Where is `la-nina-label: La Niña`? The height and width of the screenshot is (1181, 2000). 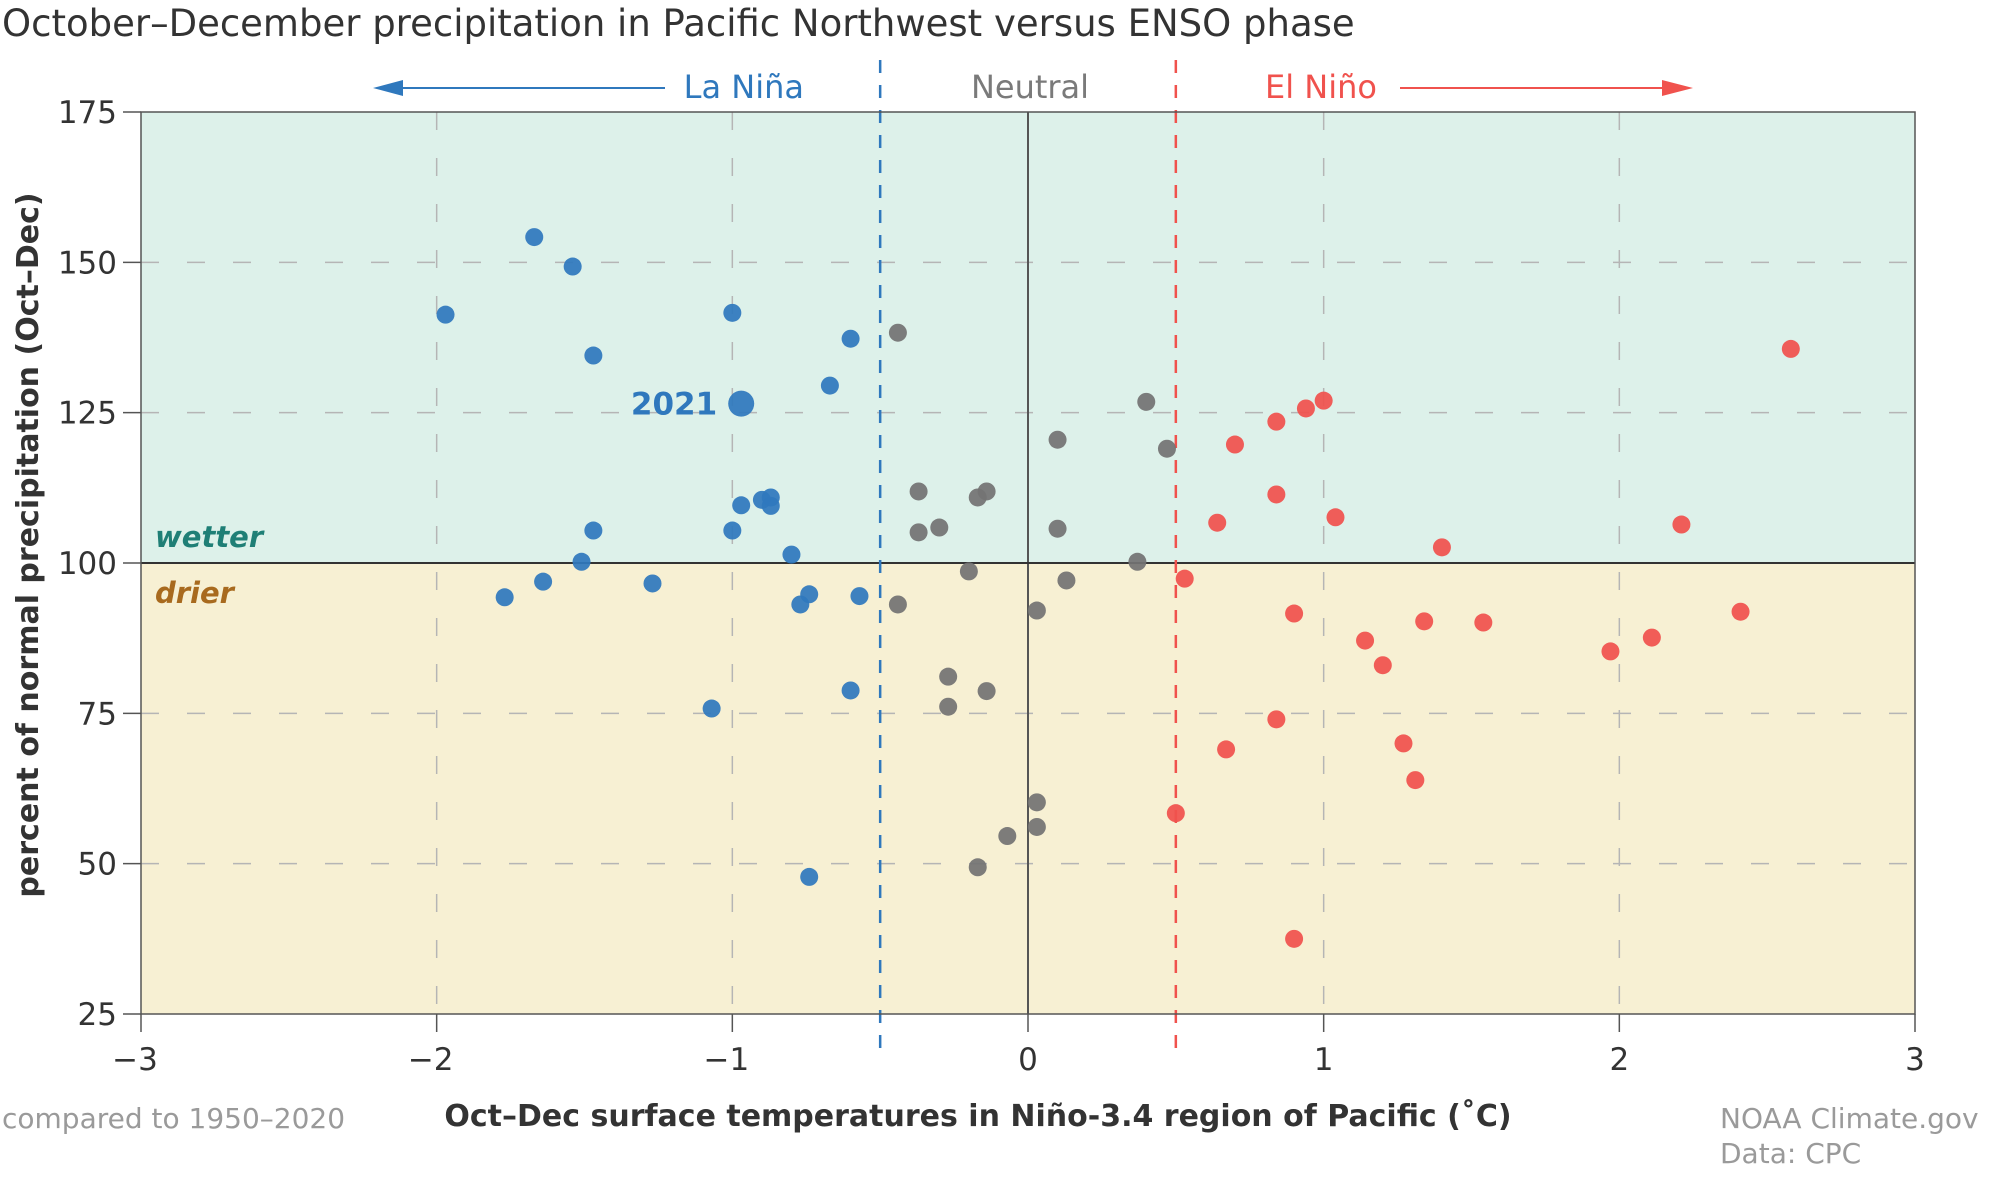 la-nina-label: La Niña is located at coordinates (744, 87).